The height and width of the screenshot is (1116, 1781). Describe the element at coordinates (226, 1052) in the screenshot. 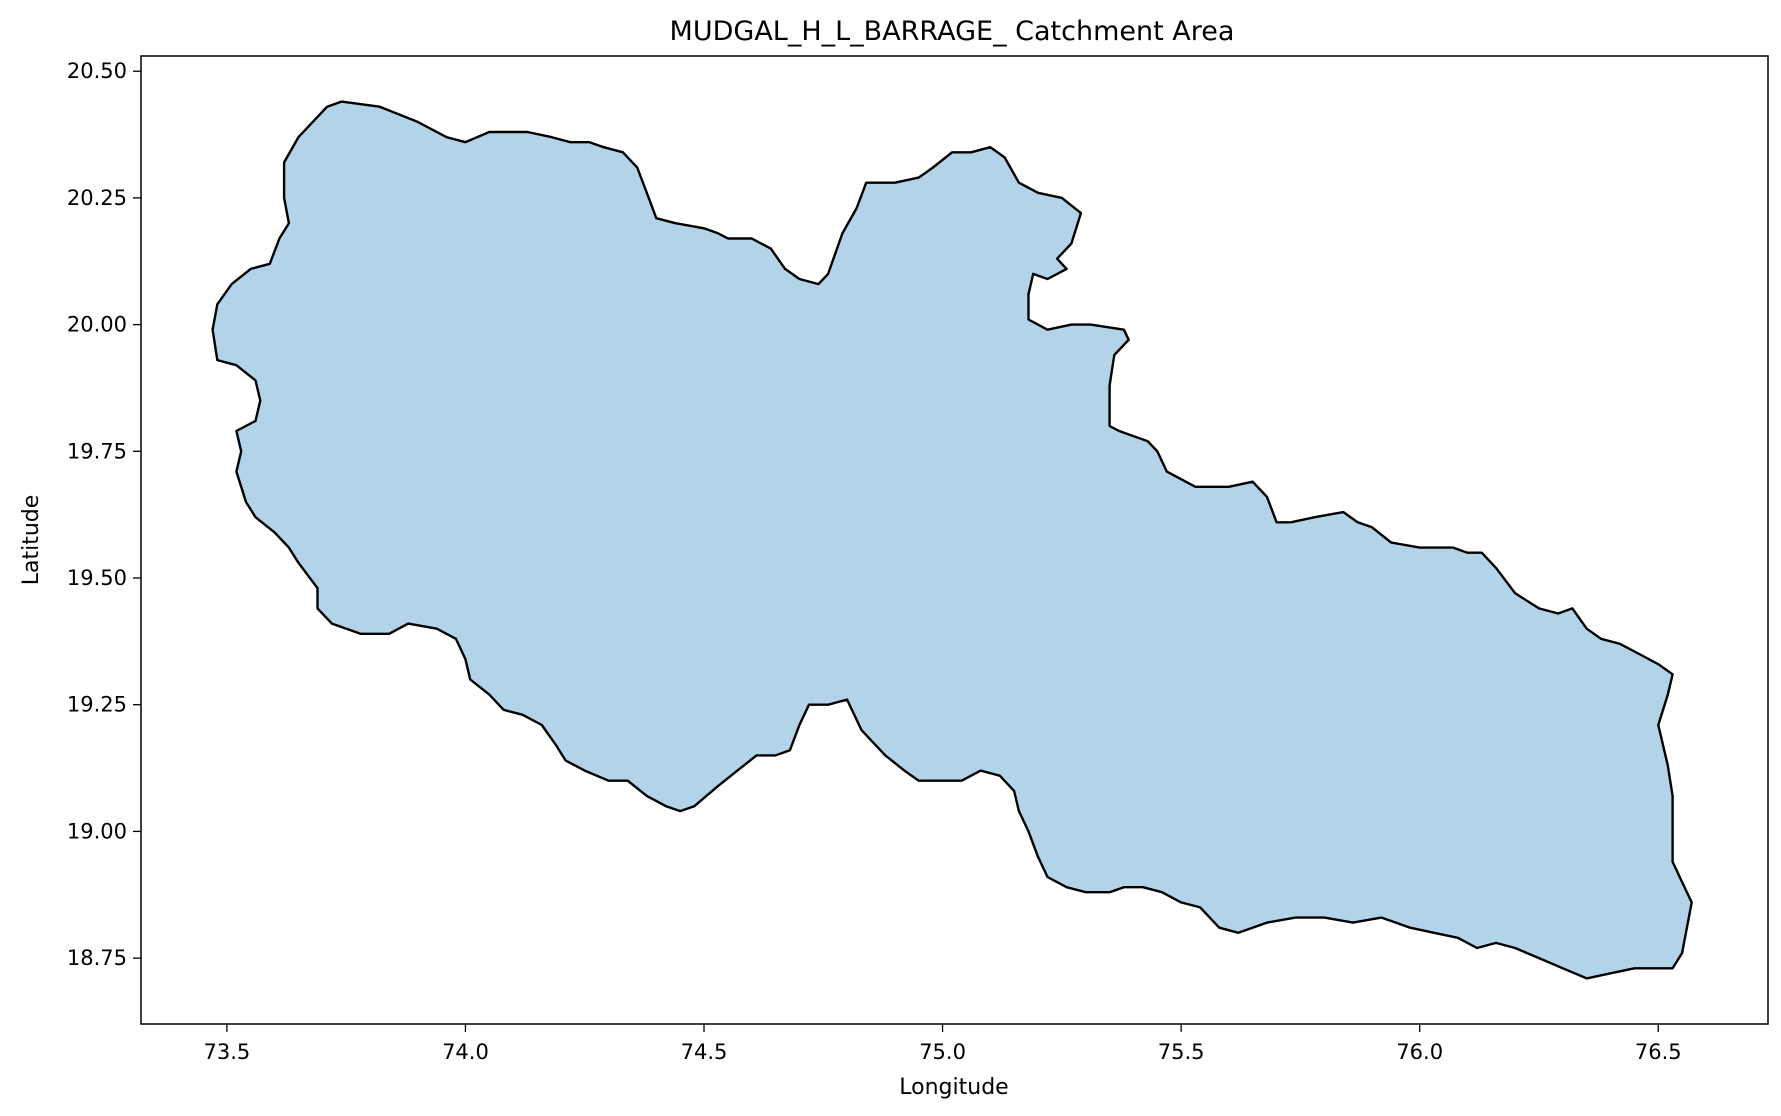

I see `x-tick-label: 73.5` at that location.